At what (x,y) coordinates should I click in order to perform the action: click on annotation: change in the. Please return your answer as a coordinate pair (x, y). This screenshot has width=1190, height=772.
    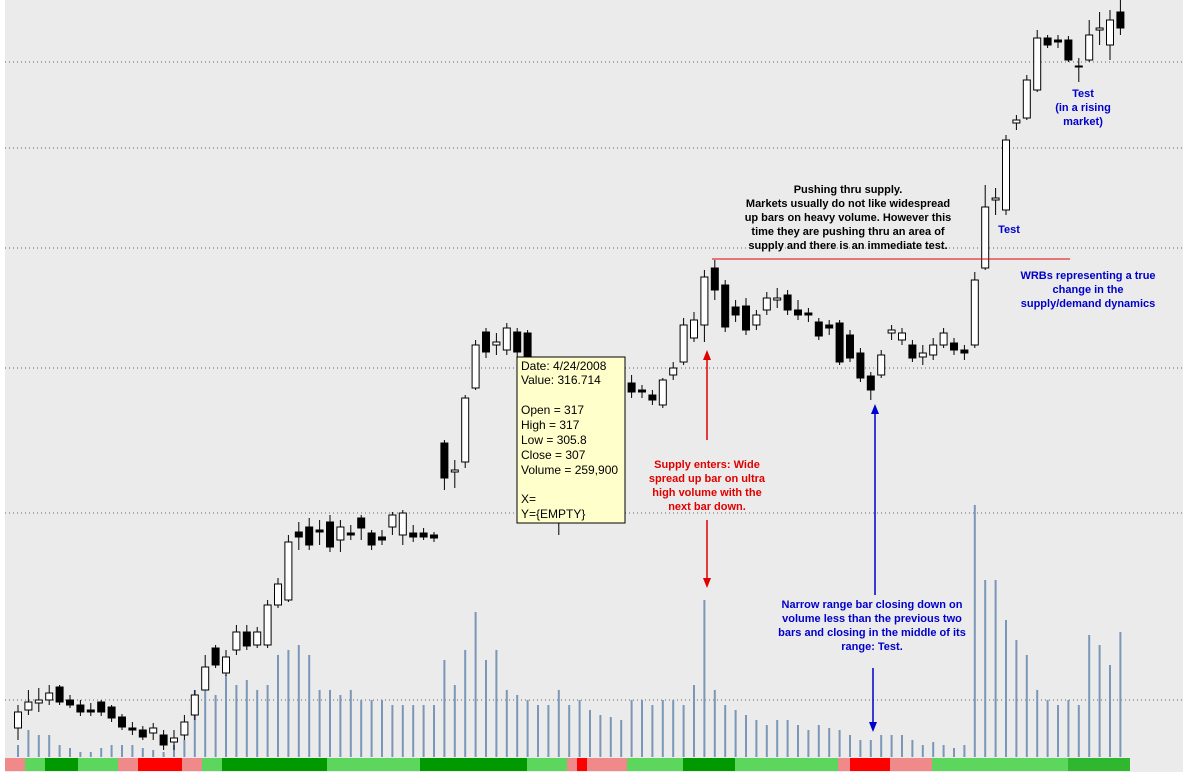
    Looking at the image, I should click on (1088, 290).